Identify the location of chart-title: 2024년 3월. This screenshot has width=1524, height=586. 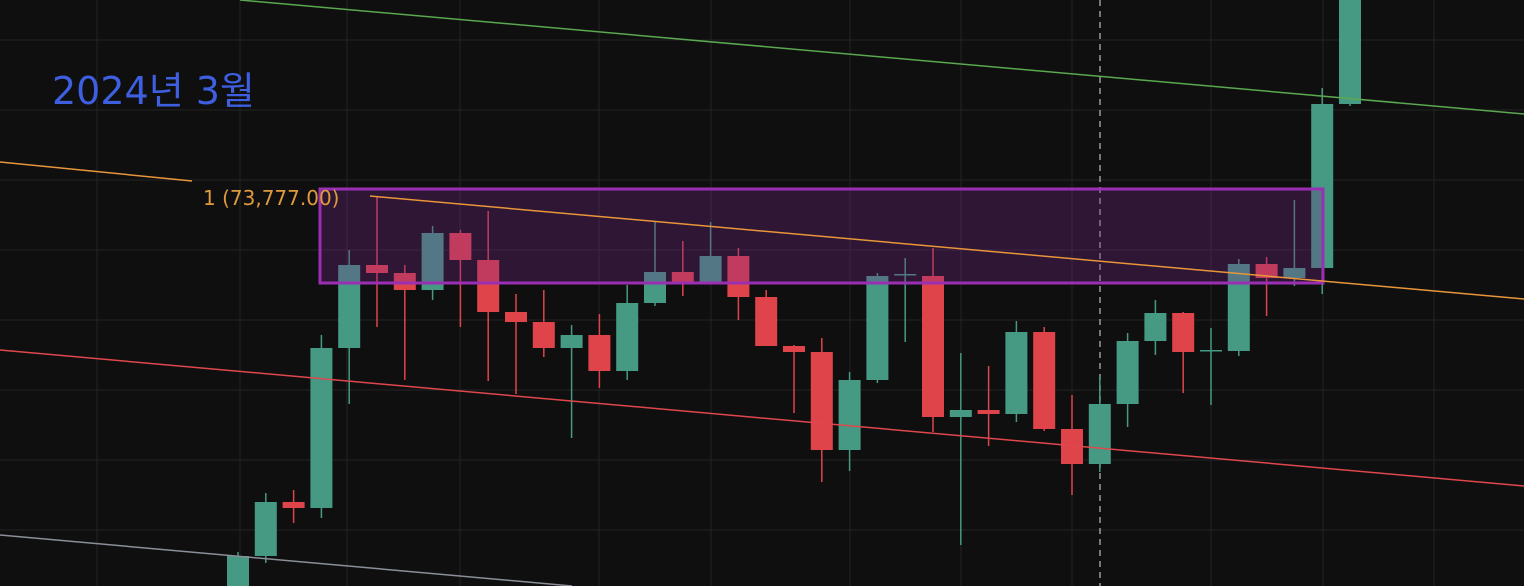
(153, 91).